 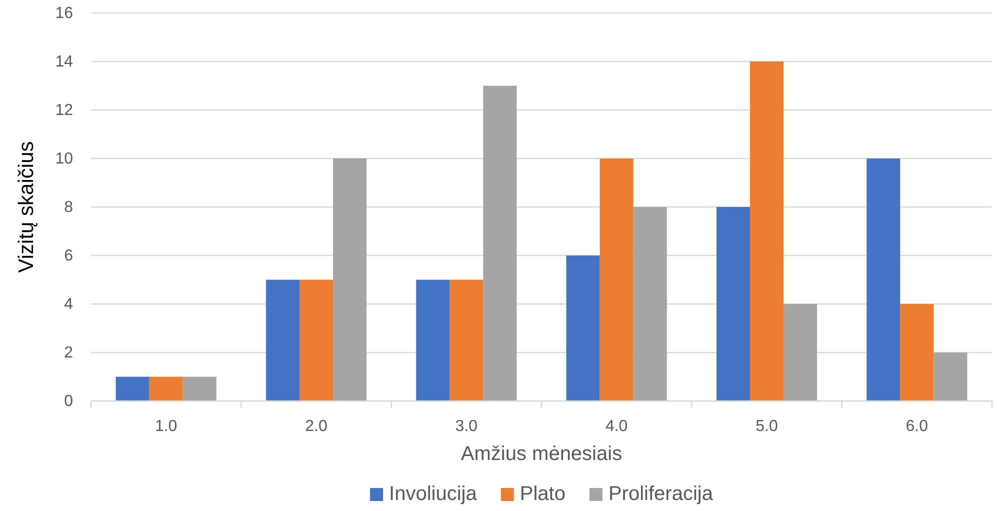 I want to click on x-tick-label: 4.0, so click(x=616, y=426).